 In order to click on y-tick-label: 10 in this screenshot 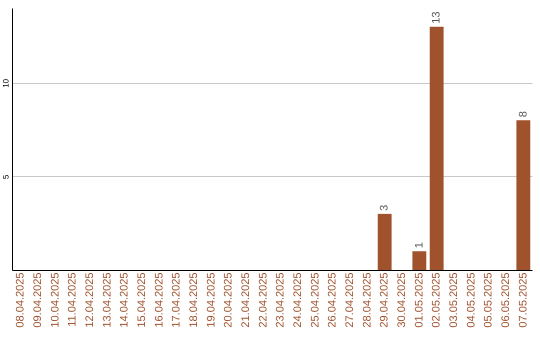, I will do `click(6, 83)`.